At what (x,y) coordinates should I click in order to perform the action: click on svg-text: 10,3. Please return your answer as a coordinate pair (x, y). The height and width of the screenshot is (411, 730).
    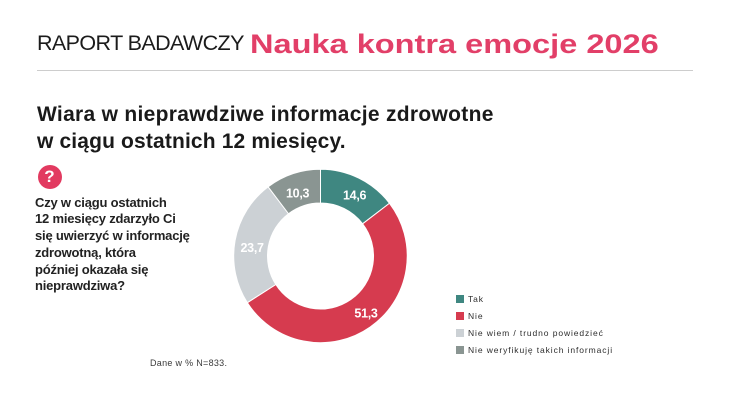
    Looking at the image, I should click on (297, 194).